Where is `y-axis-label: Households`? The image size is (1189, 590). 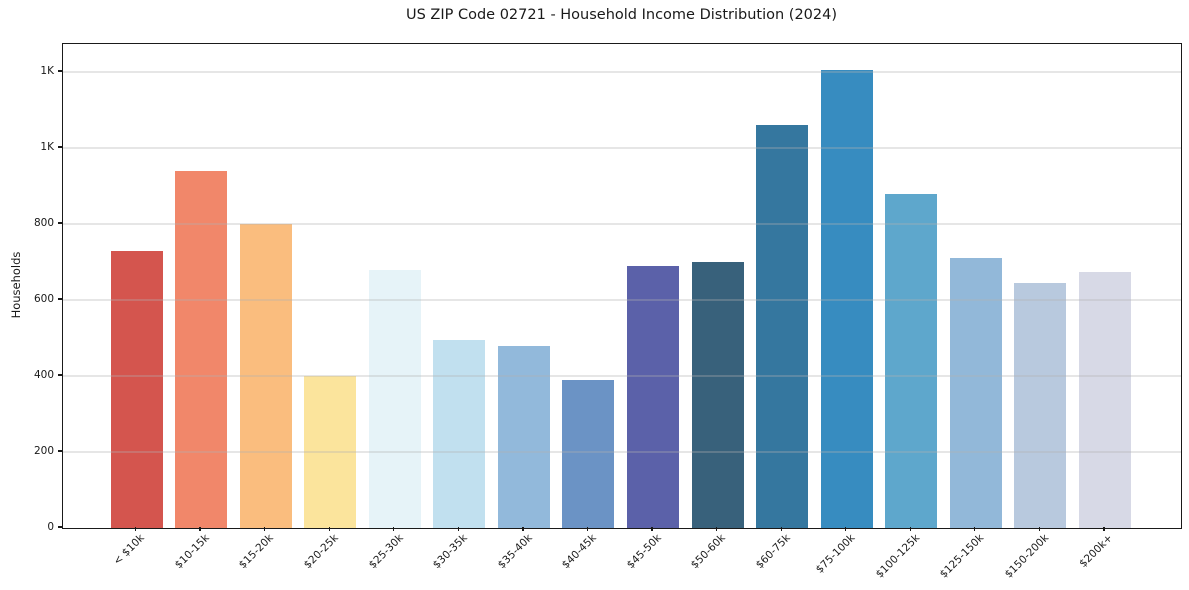 y-axis-label: Households is located at coordinates (16, 285).